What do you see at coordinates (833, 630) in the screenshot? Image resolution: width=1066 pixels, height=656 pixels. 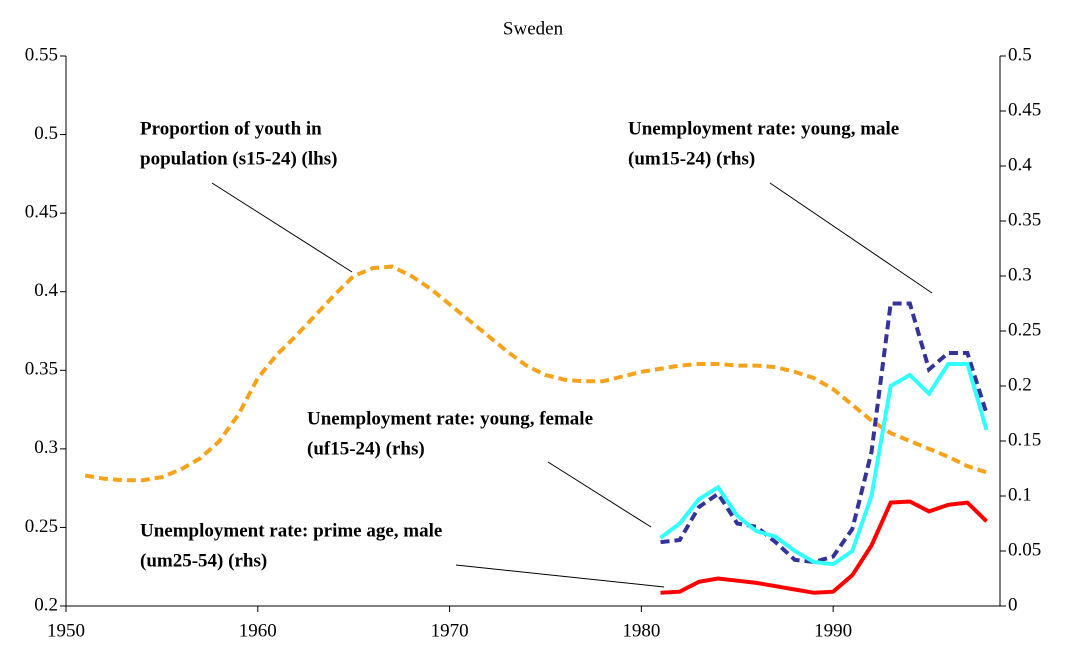 I see `x-tick-label: 1990` at bounding box center [833, 630].